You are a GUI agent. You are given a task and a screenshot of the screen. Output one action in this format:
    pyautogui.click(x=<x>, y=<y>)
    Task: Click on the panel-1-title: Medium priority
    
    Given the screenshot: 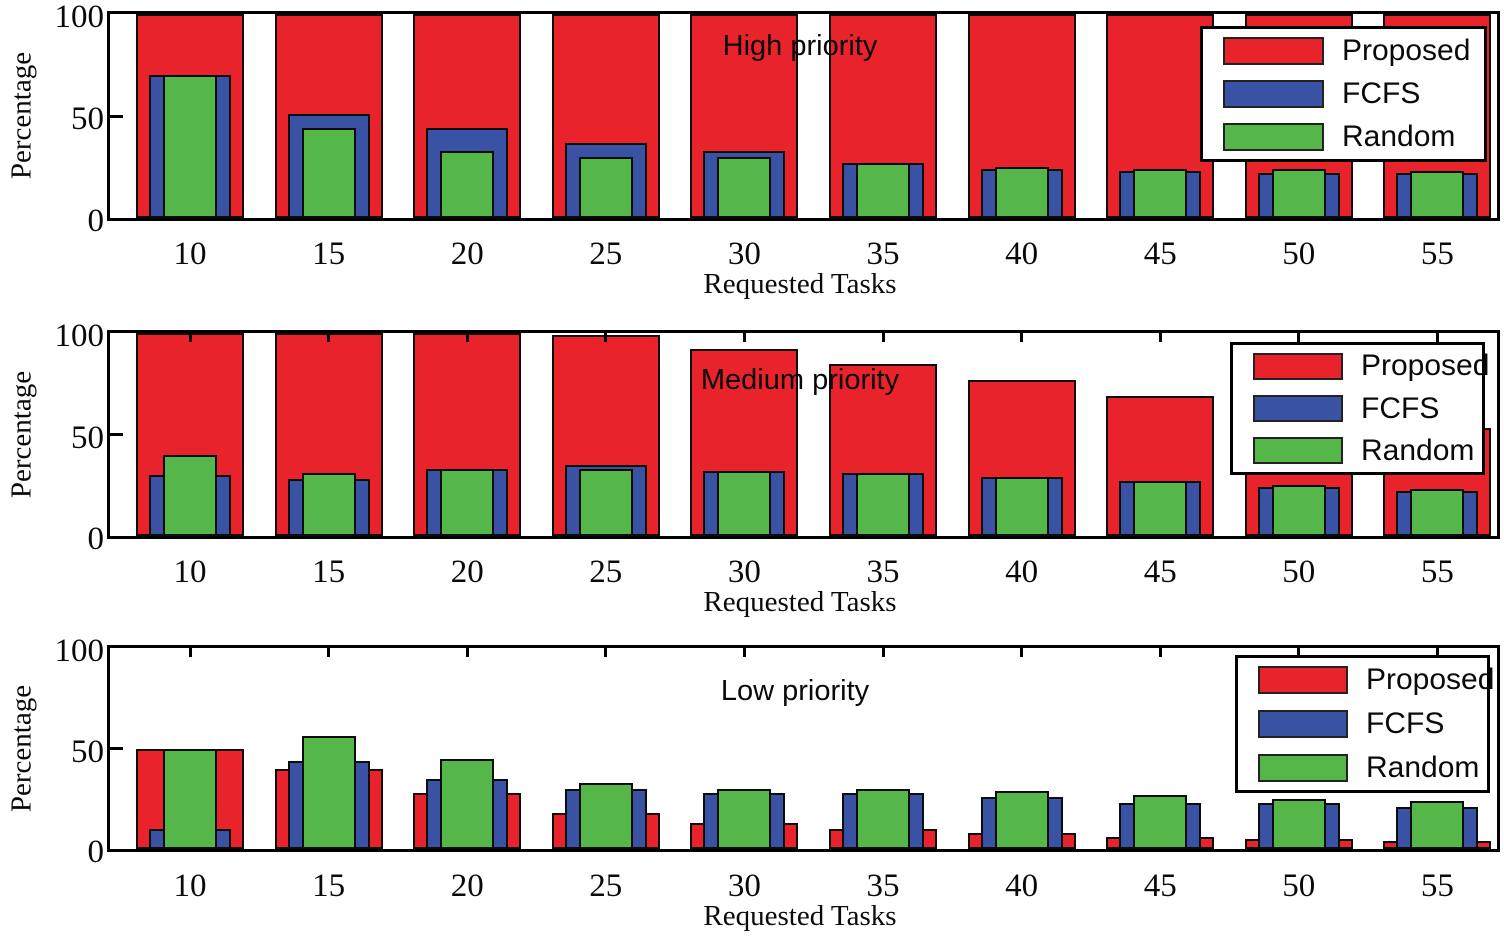 What is the action you would take?
    pyautogui.click(x=800, y=380)
    